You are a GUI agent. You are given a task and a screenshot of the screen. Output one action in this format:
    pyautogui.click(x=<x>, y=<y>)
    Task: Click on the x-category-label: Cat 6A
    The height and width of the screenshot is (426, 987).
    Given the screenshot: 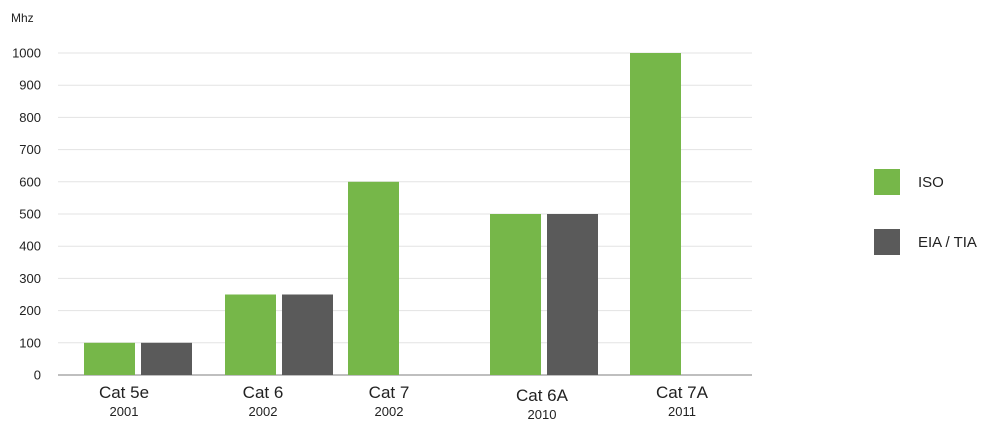 What is the action you would take?
    pyautogui.click(x=542, y=395)
    